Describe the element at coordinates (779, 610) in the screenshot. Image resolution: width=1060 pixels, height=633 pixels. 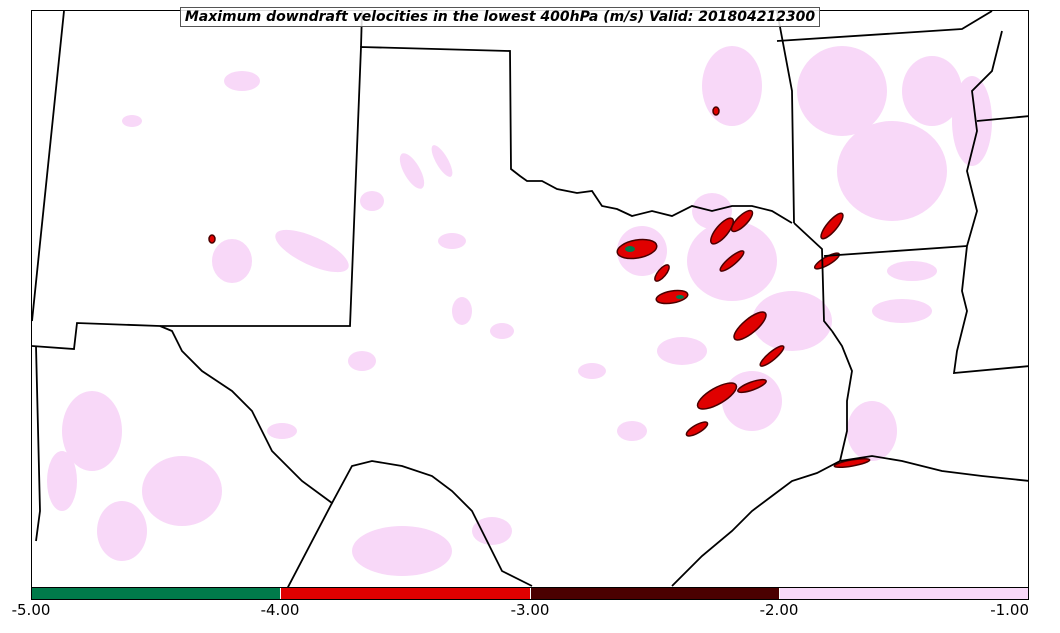
I see `colorbar-tick-label: -2.00` at that location.